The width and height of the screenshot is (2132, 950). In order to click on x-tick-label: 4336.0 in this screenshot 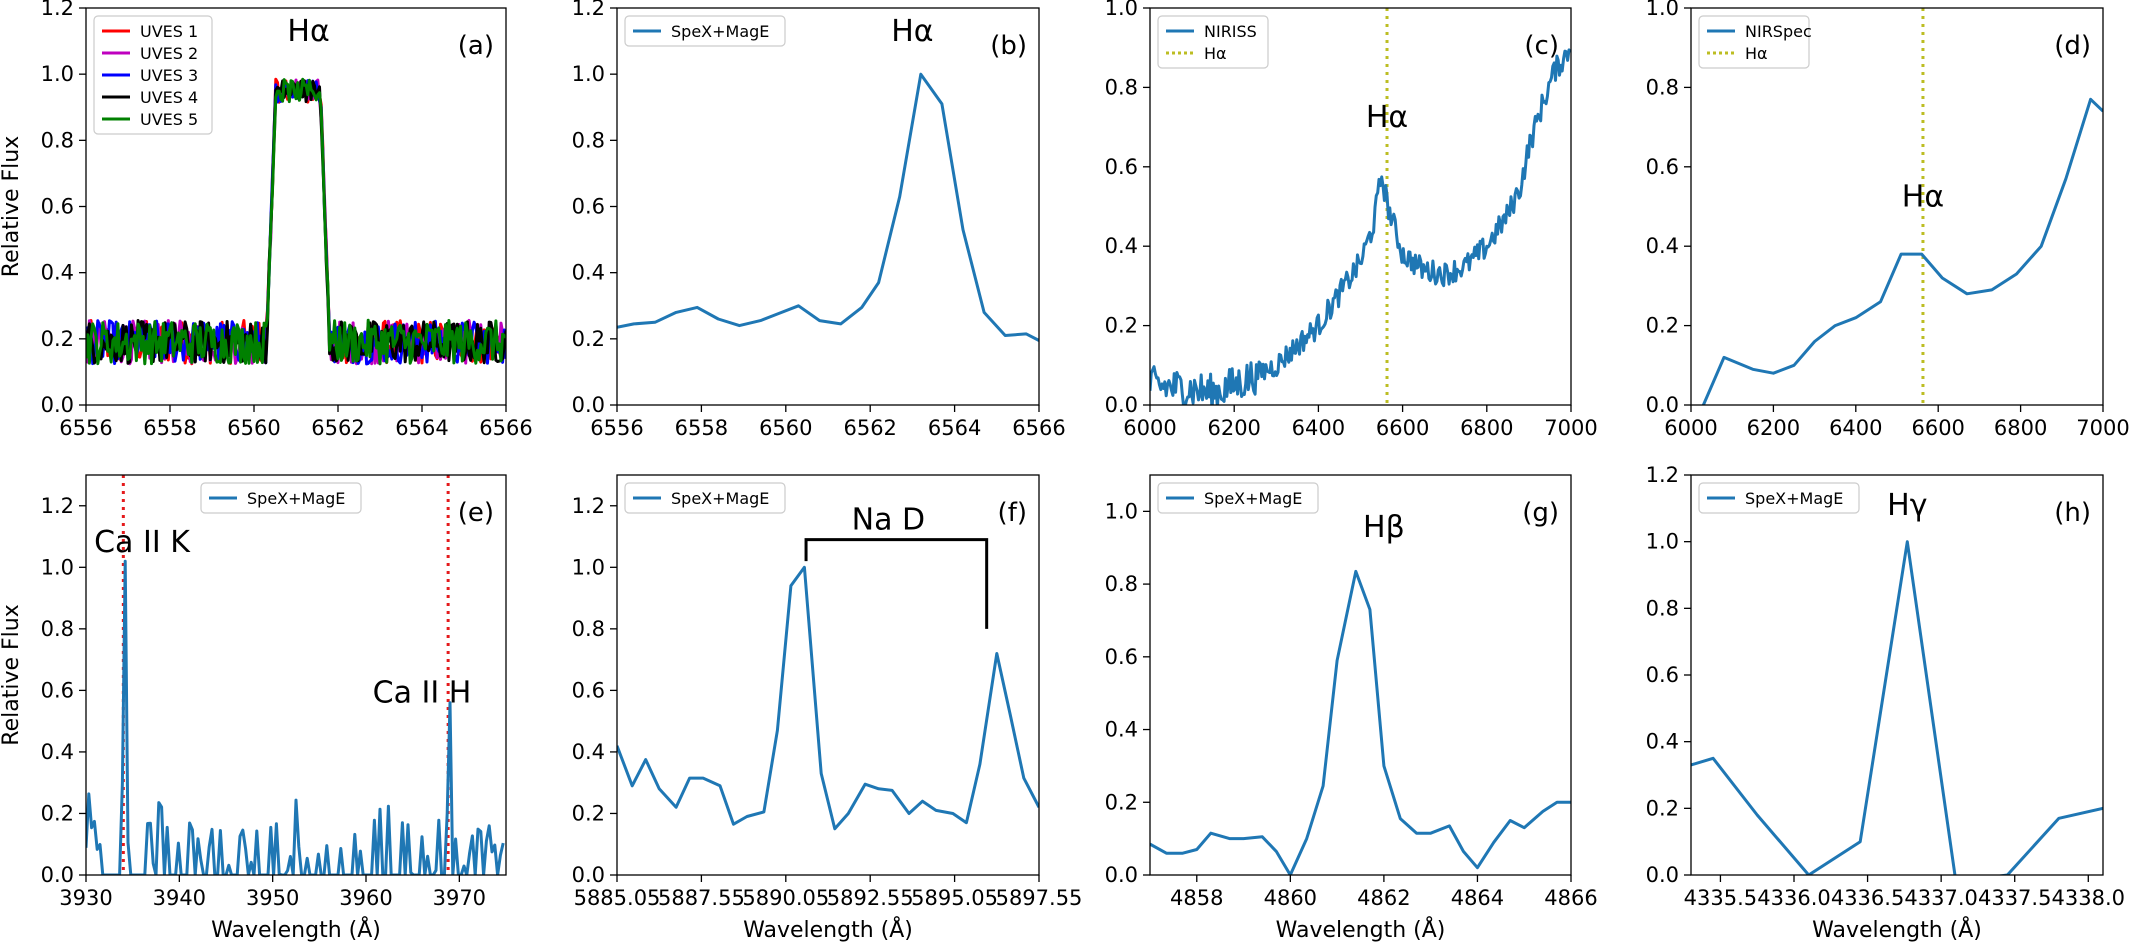, I will do `click(1793, 898)`.